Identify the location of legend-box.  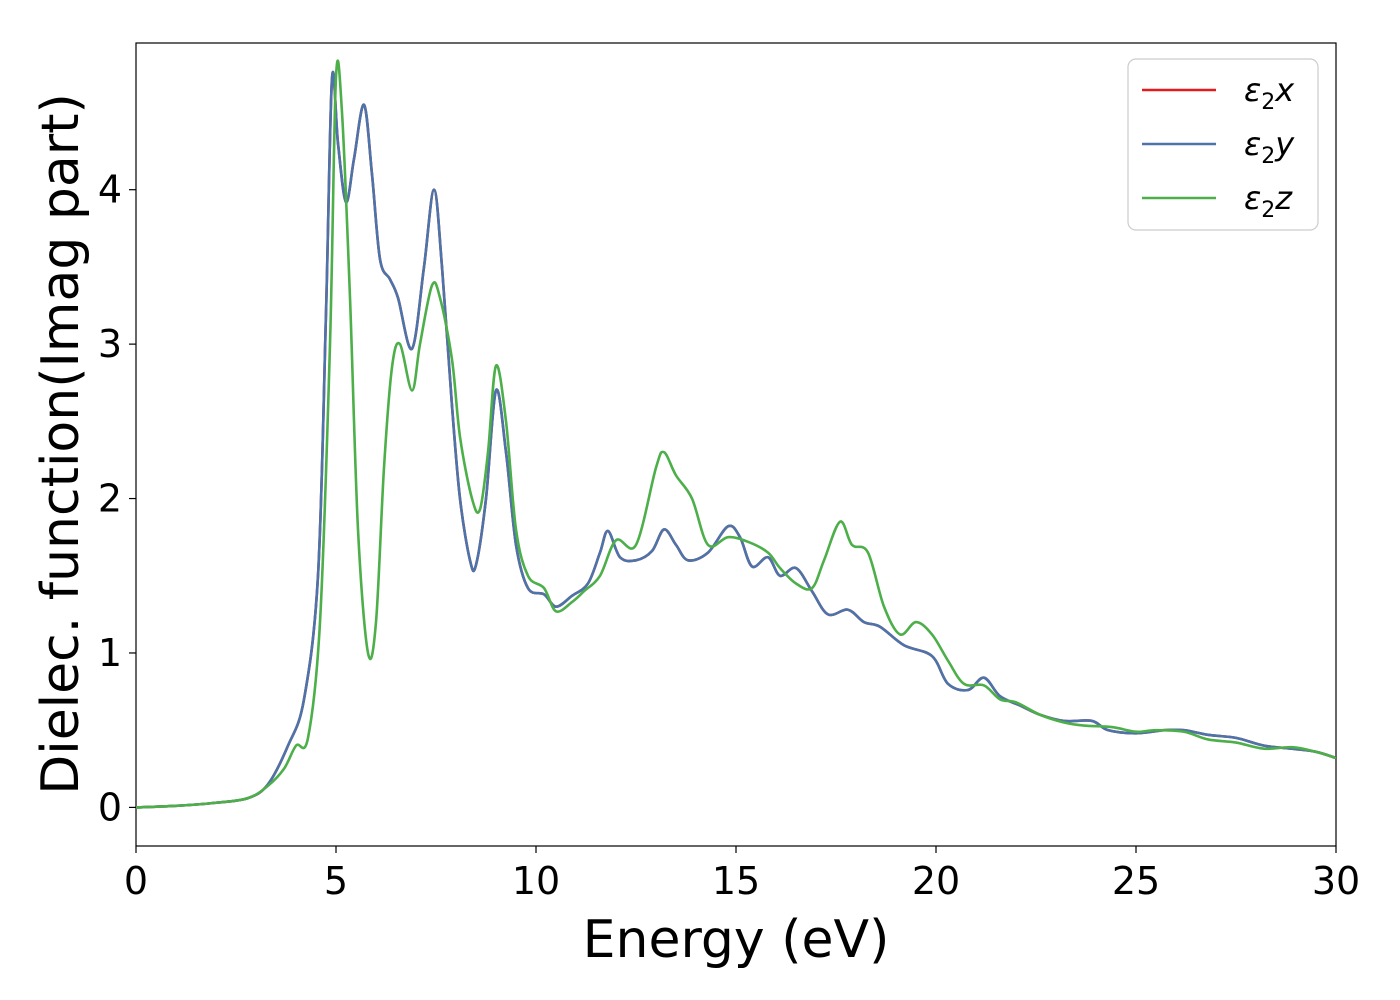
(1223, 144).